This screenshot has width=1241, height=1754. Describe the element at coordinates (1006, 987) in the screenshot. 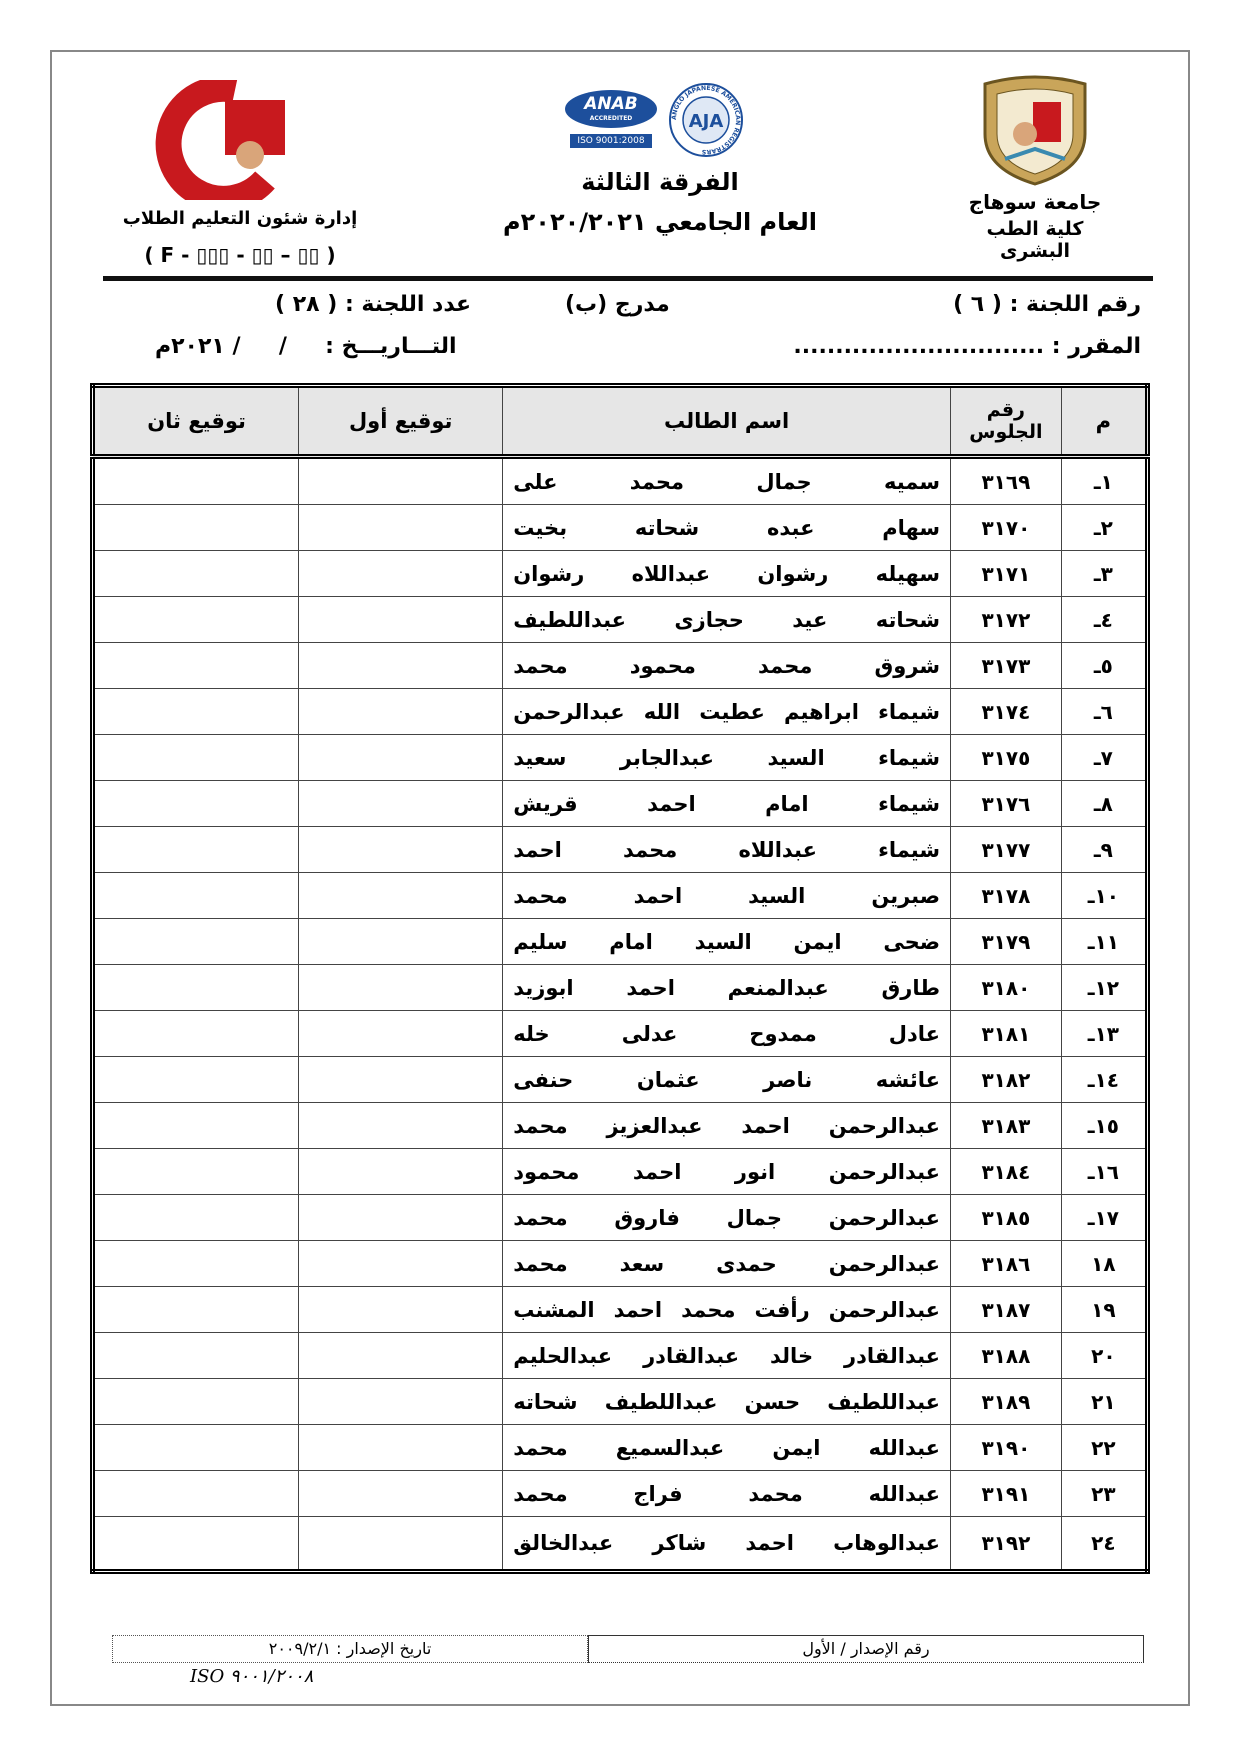

I see `seat-number: ٣١٨٠` at that location.